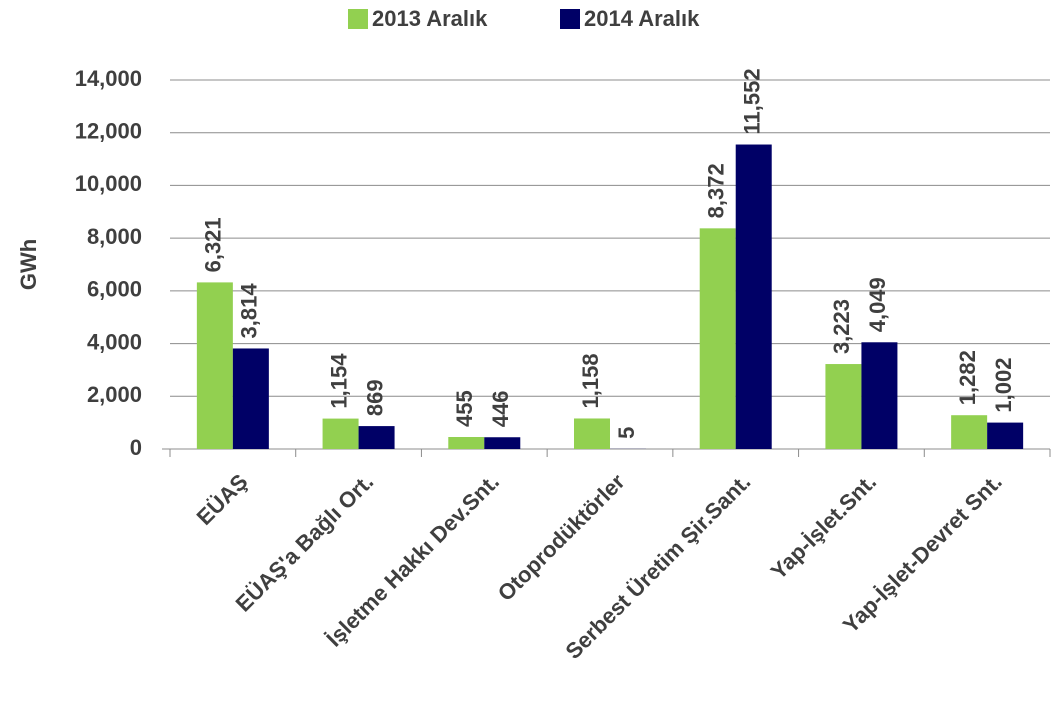 This screenshot has width=1057, height=715. I want to click on value-label: 3,814, so click(249, 311).